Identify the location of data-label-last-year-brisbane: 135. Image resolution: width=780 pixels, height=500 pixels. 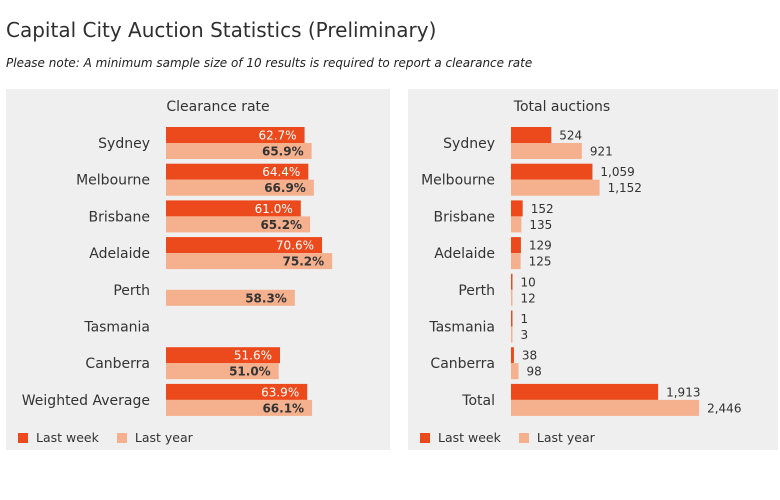
(540, 225).